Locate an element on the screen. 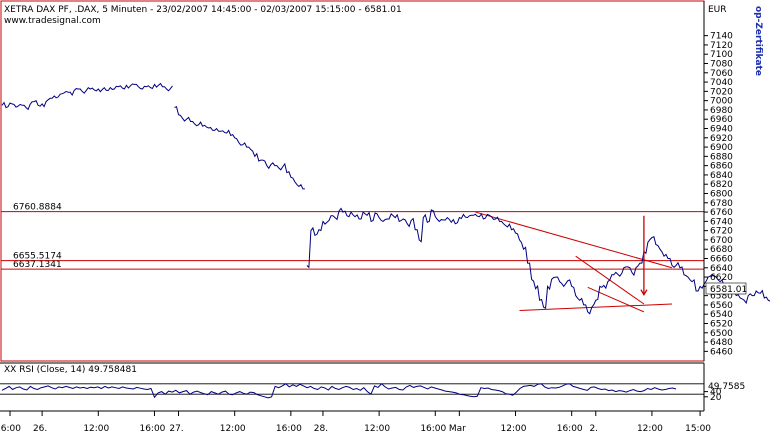 This screenshot has width=770, height=440. rsi-levels is located at coordinates (352, 389).